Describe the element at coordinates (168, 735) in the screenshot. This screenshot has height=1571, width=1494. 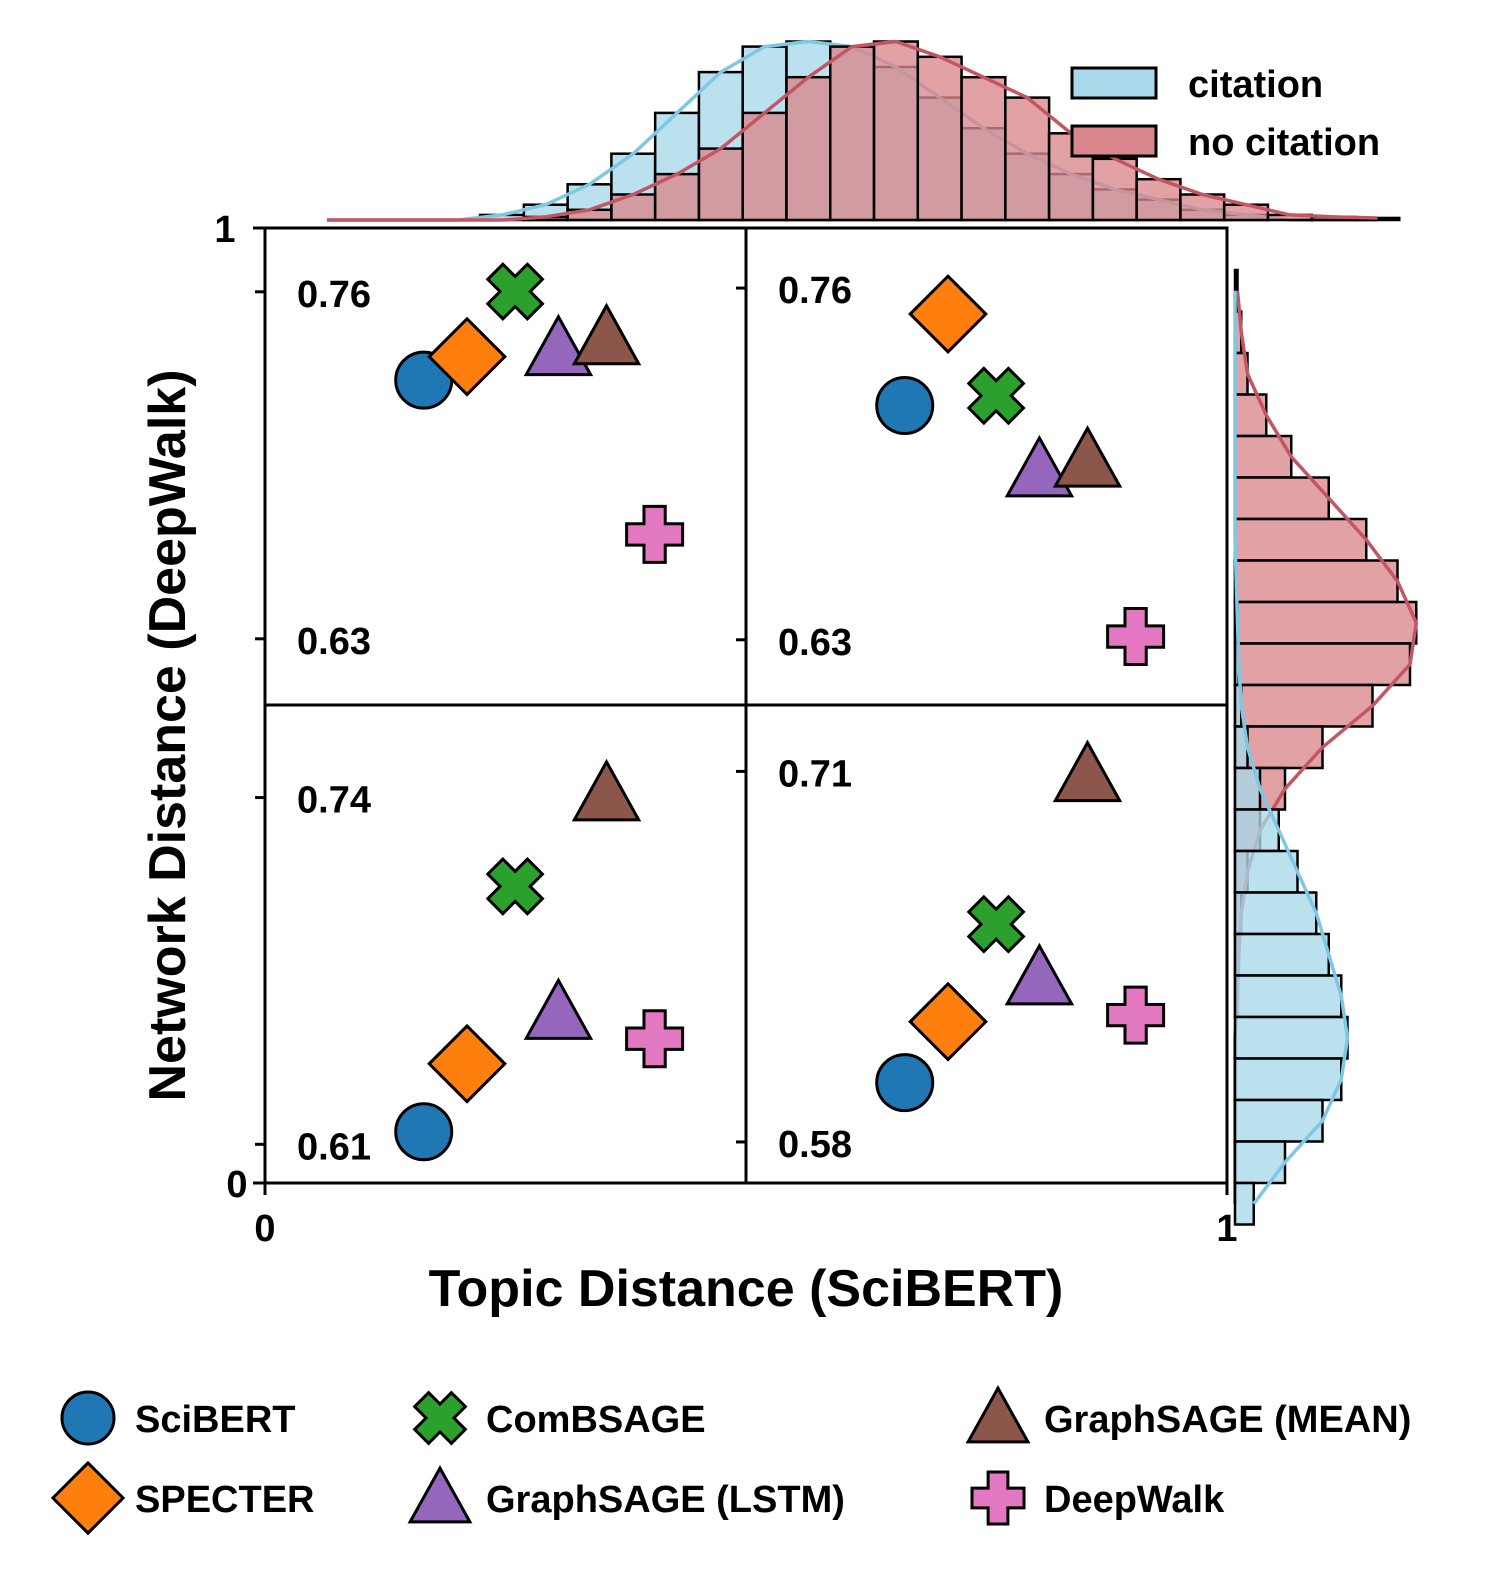
I see `y-axis-title: Network Distance (DeepWalk)` at that location.